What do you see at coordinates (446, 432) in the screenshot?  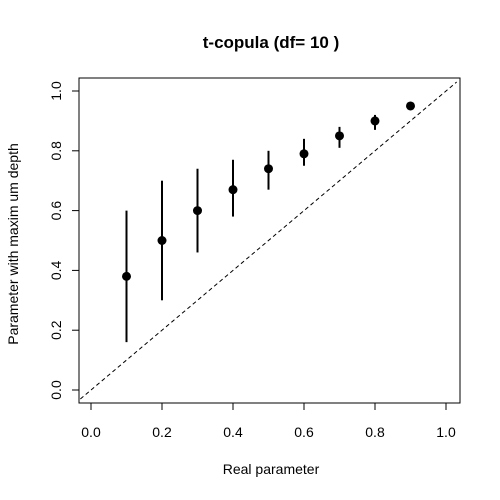 I see `x-tick-label: 1.0` at bounding box center [446, 432].